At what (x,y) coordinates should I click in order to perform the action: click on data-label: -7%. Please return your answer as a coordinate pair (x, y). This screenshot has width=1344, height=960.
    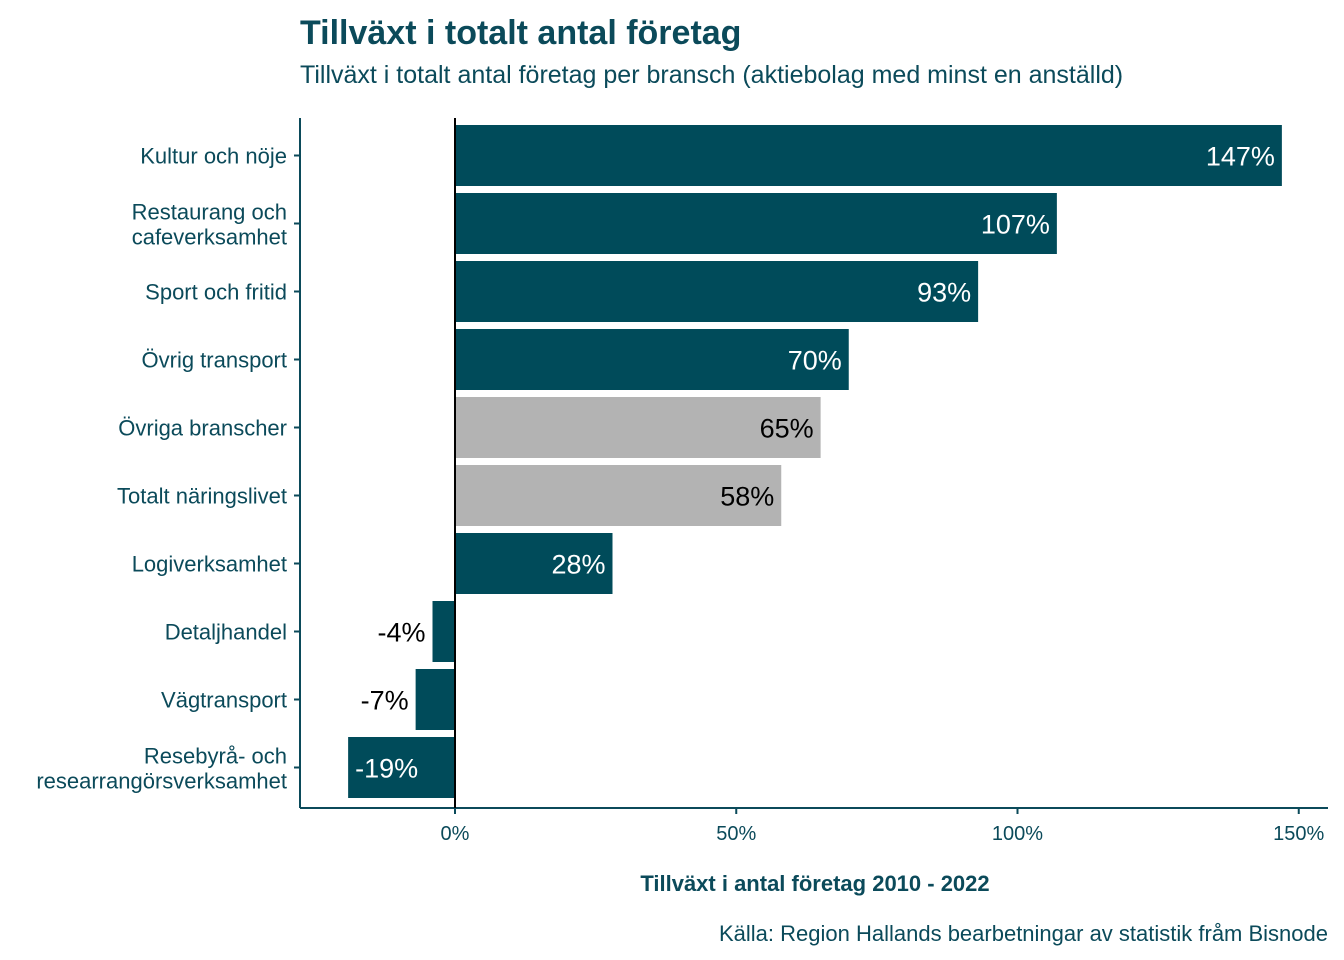
    Looking at the image, I should click on (385, 701).